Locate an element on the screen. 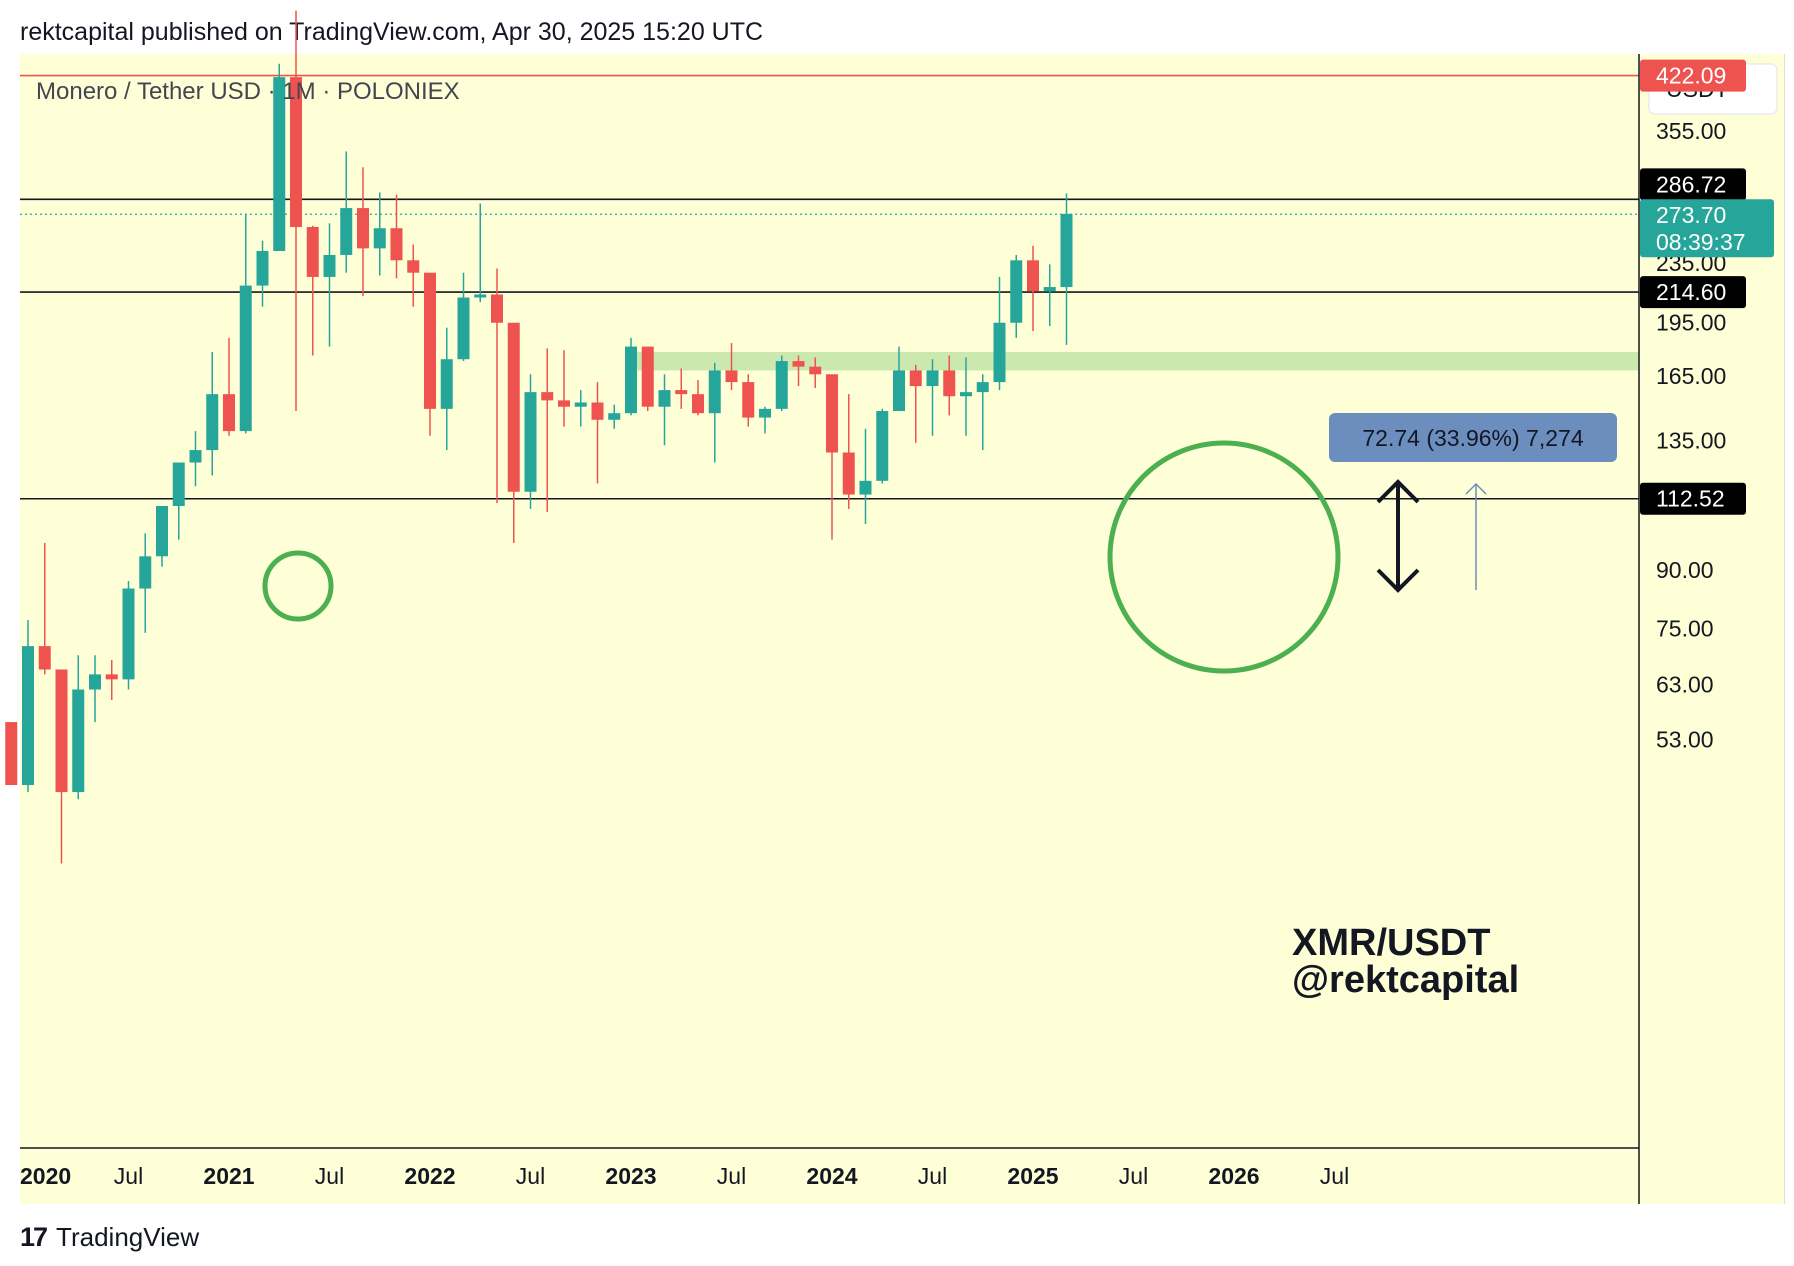 The image size is (1794, 1266). y-tick-label: 195.00 is located at coordinates (1691, 323).